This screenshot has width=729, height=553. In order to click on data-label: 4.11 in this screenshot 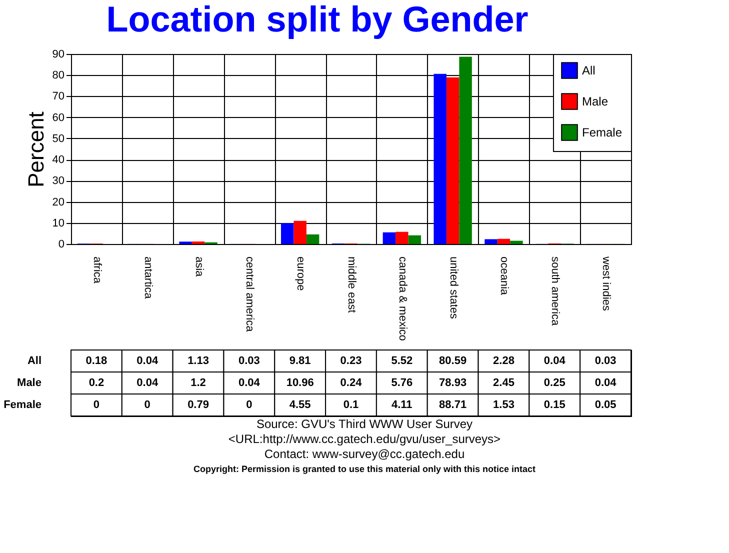, I will do `click(402, 405)`.